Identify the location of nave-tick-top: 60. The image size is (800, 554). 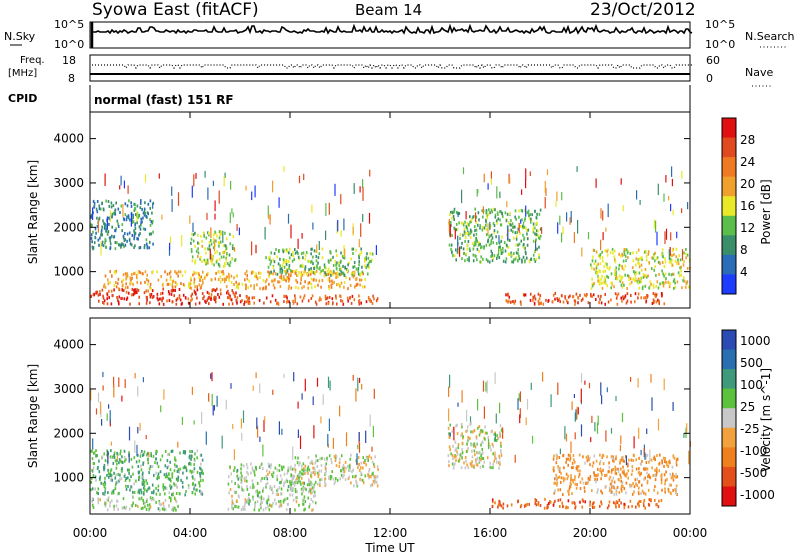
(713, 60).